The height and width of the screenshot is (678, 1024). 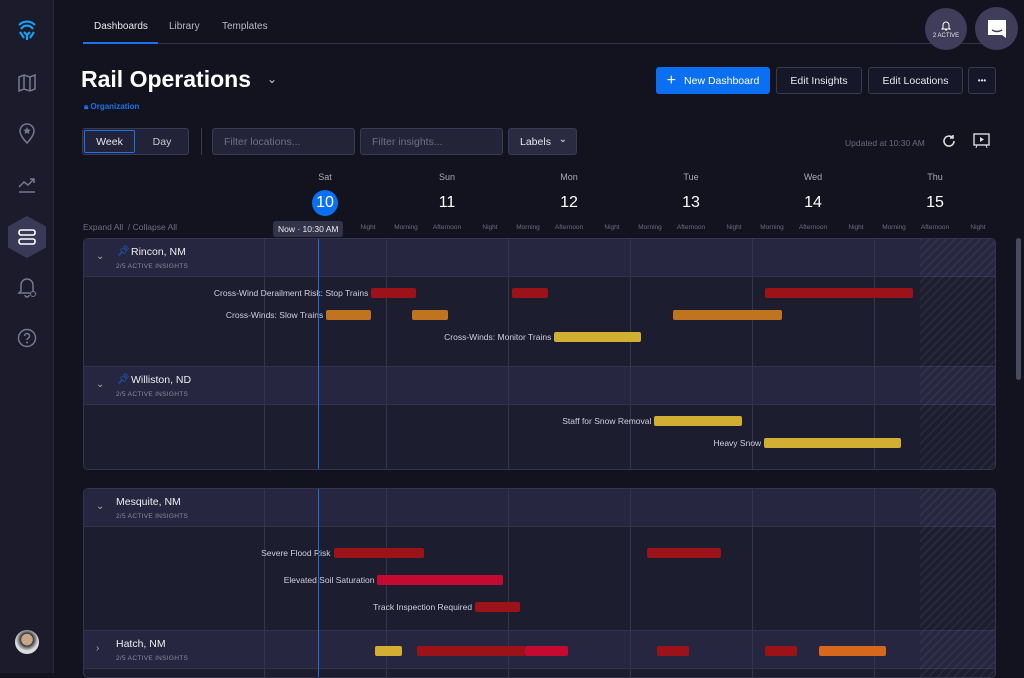 What do you see at coordinates (120, 43) in the screenshot?
I see `active-tab-indicator` at bounding box center [120, 43].